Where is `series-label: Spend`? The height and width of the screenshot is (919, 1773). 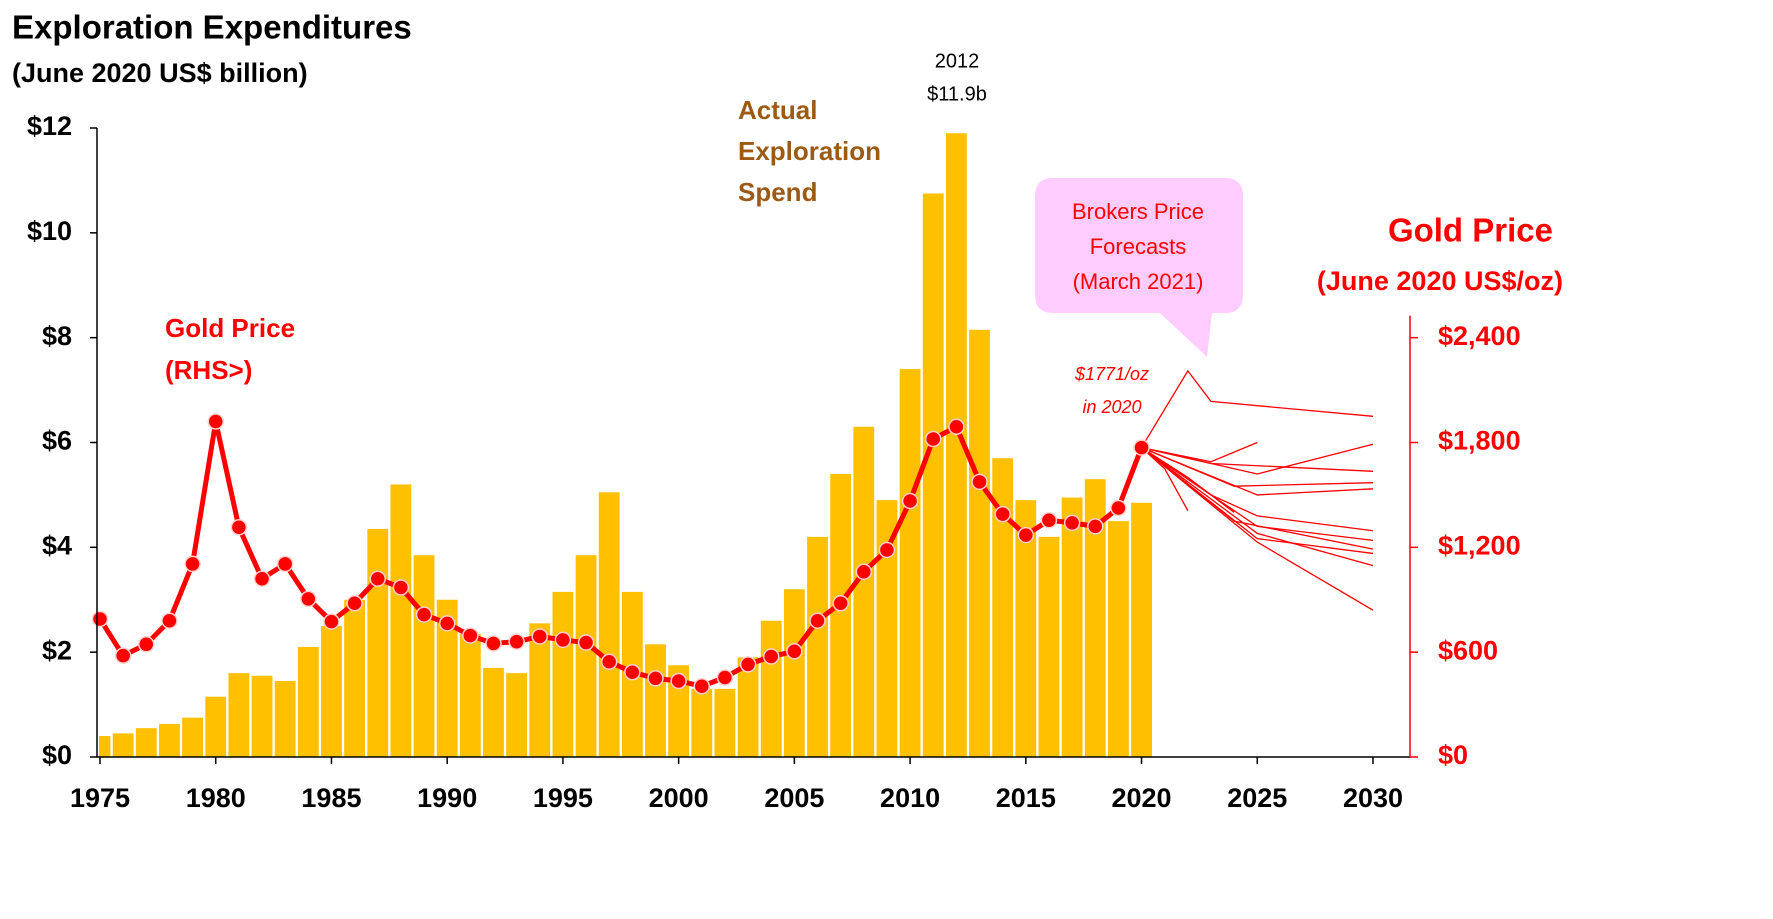
series-label: Spend is located at coordinates (777, 192).